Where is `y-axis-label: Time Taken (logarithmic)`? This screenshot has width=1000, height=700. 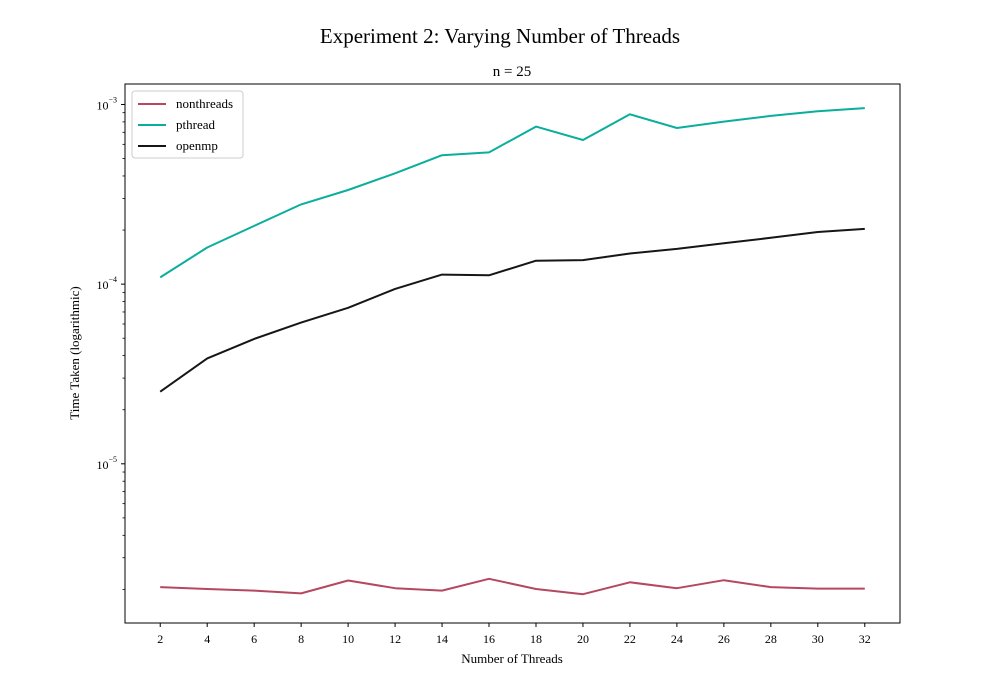
y-axis-label: Time Taken (logarithmic) is located at coordinates (74, 352).